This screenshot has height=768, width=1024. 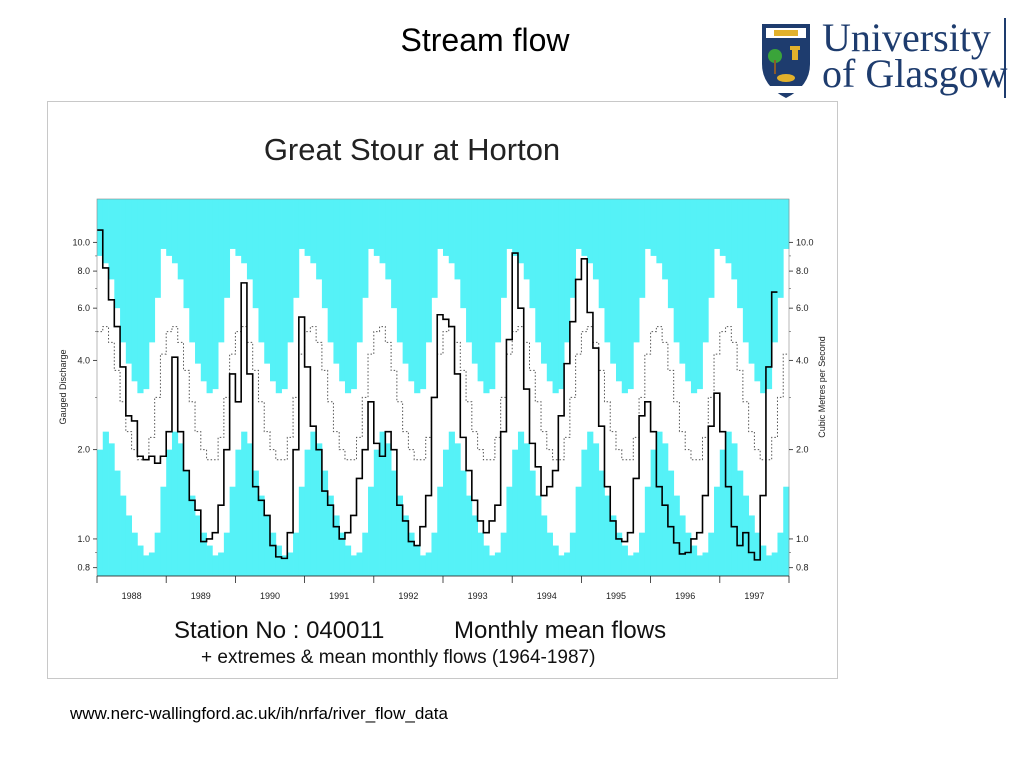 What do you see at coordinates (270, 596) in the screenshot?
I see `x-tick-label: 1990` at bounding box center [270, 596].